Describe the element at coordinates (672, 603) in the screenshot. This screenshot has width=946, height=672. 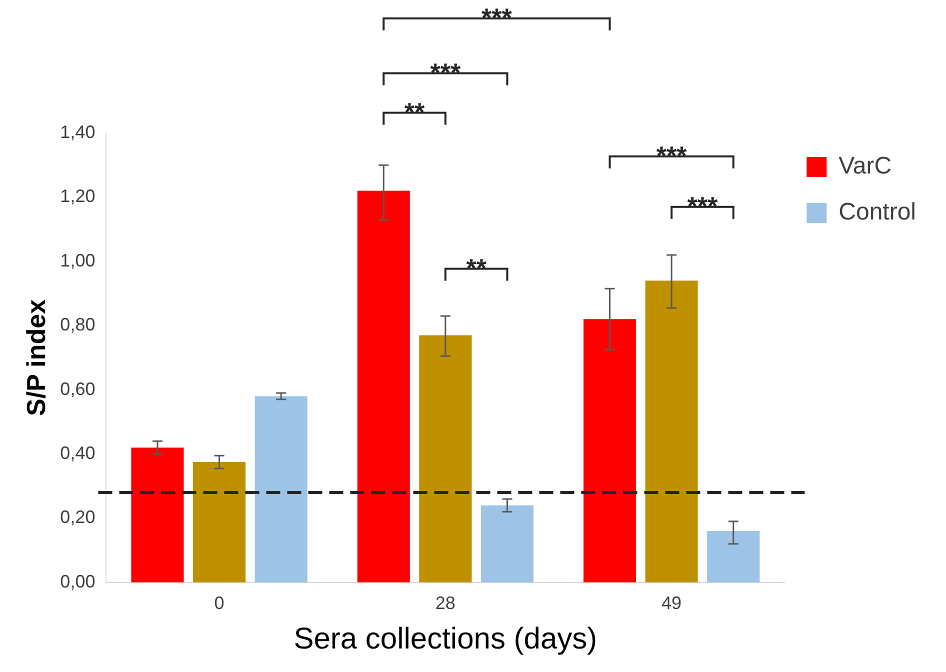
I see `x-tick-label: 49` at that location.